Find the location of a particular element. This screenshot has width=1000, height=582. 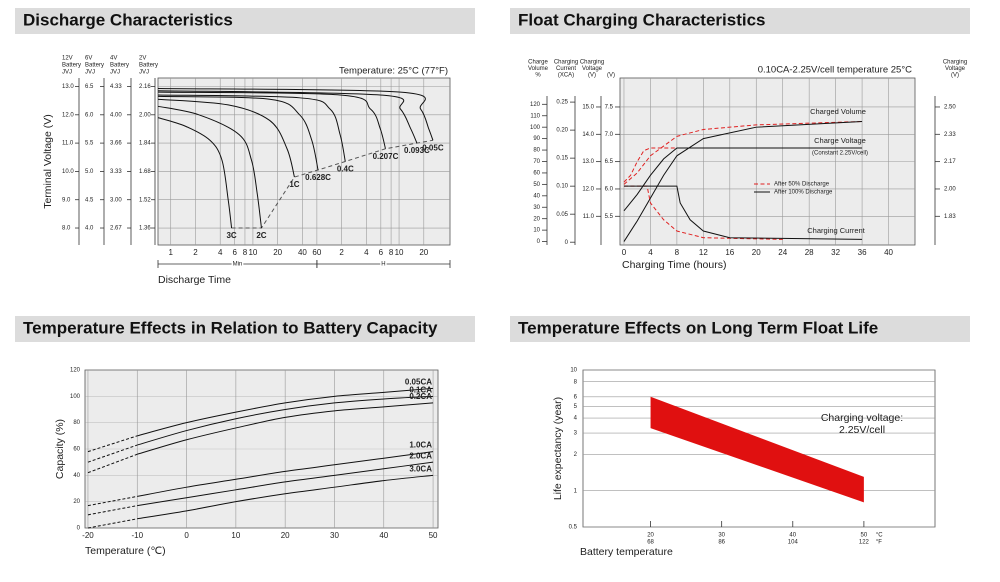

x-tick-label: 8 is located at coordinates (245, 252).